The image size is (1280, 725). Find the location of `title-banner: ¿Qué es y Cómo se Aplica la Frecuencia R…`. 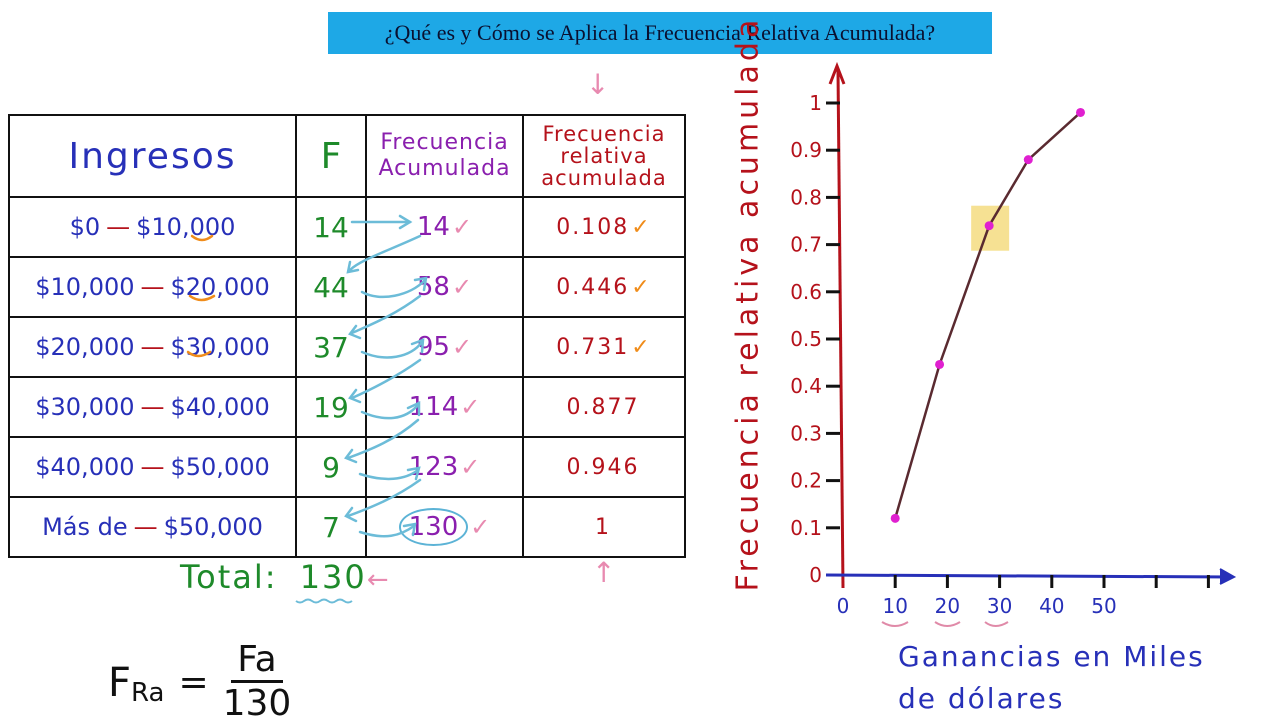

title-banner: ¿Qué es y Cómo se Aplica la Frecuencia R… is located at coordinates (660, 33).